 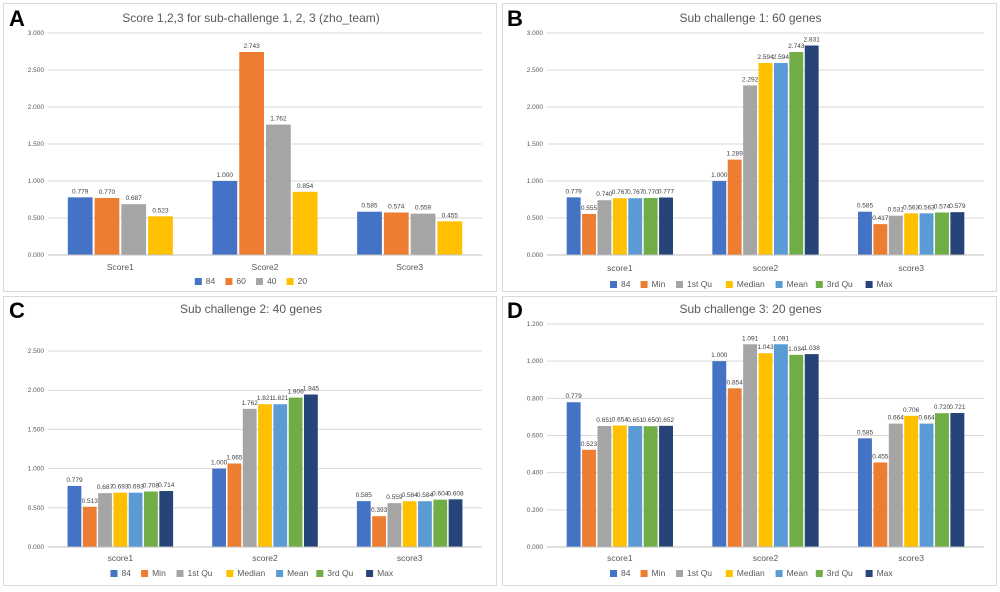 What do you see at coordinates (750, 338) in the screenshot?
I see `data-label: 1.091` at bounding box center [750, 338].